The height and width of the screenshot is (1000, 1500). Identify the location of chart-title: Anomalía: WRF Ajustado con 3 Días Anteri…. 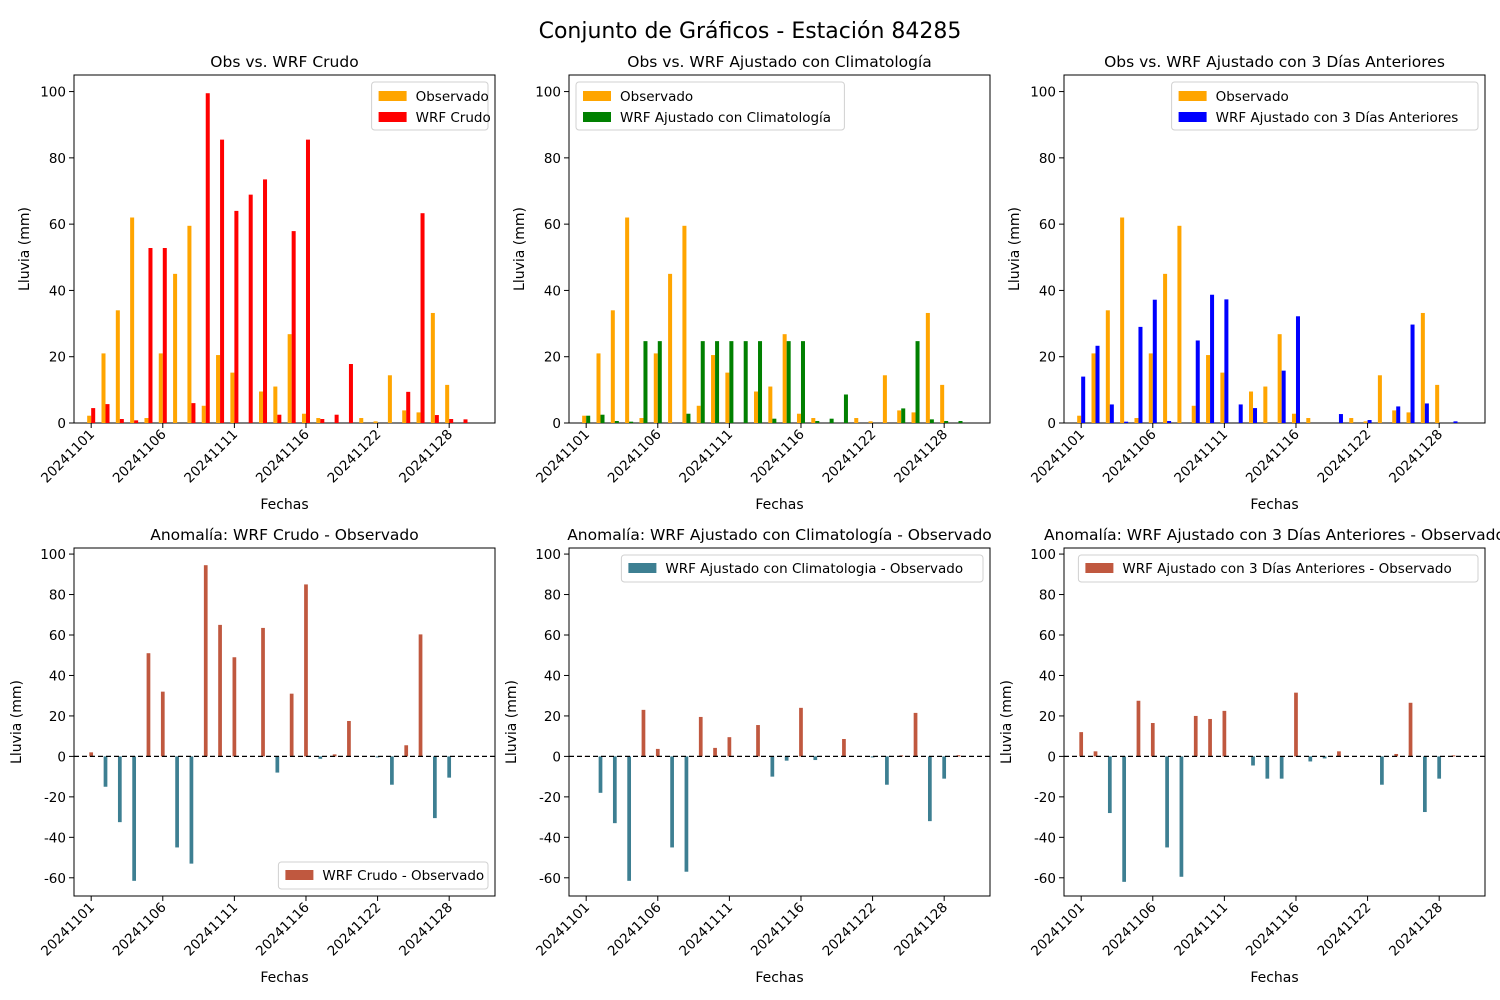
(1272, 535).